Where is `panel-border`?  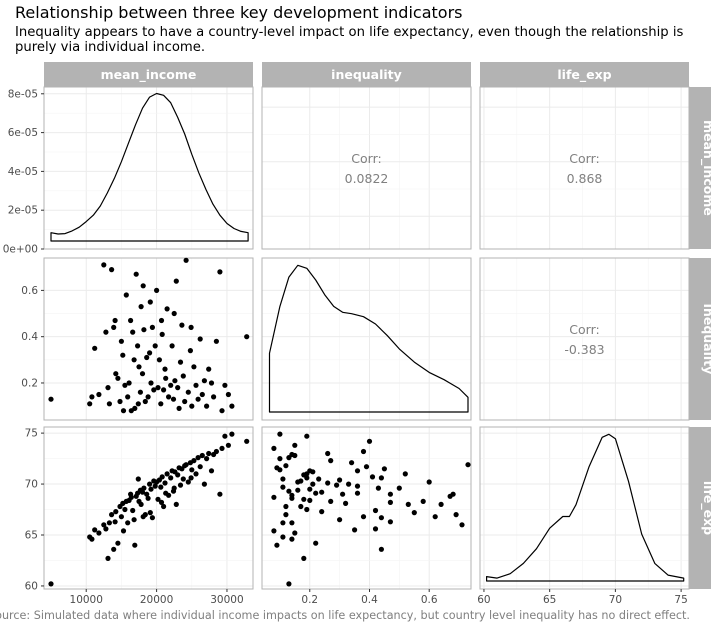 panel-border is located at coordinates (148, 339).